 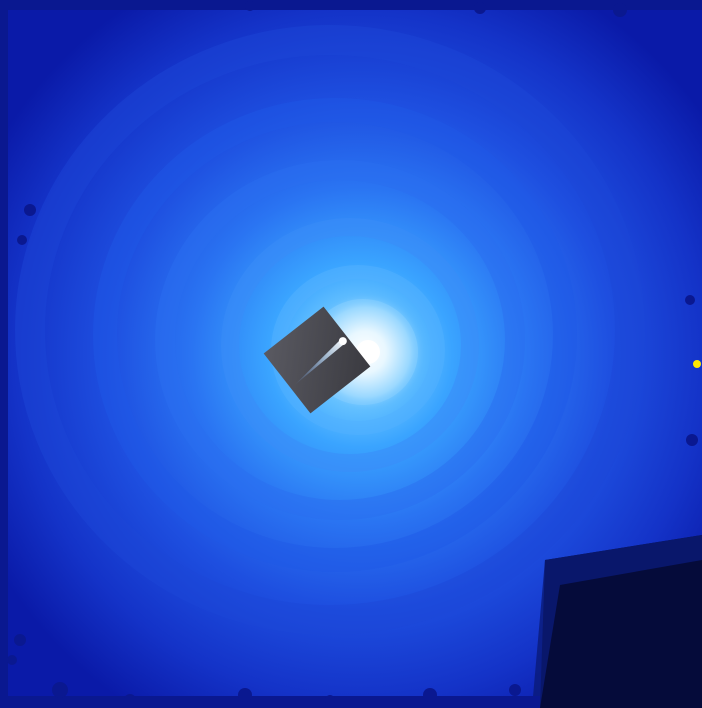 I want to click on inset-comet-tail, so click(x=320, y=361).